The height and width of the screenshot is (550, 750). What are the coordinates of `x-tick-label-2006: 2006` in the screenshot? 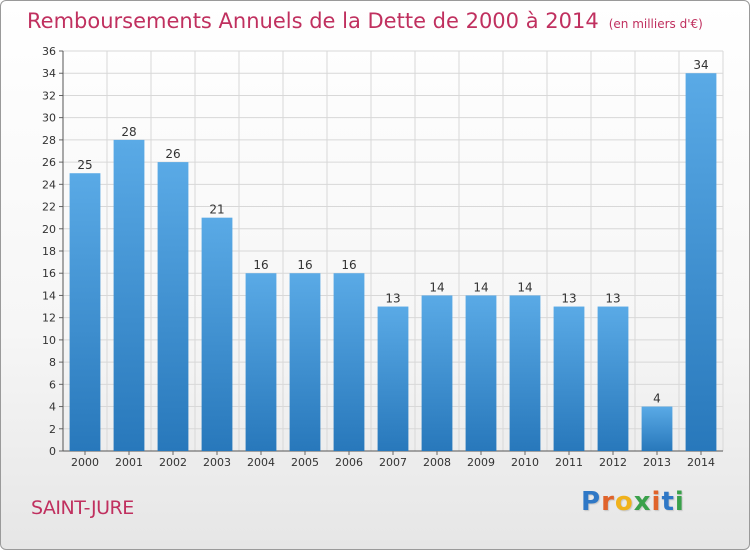 It's located at (349, 462).